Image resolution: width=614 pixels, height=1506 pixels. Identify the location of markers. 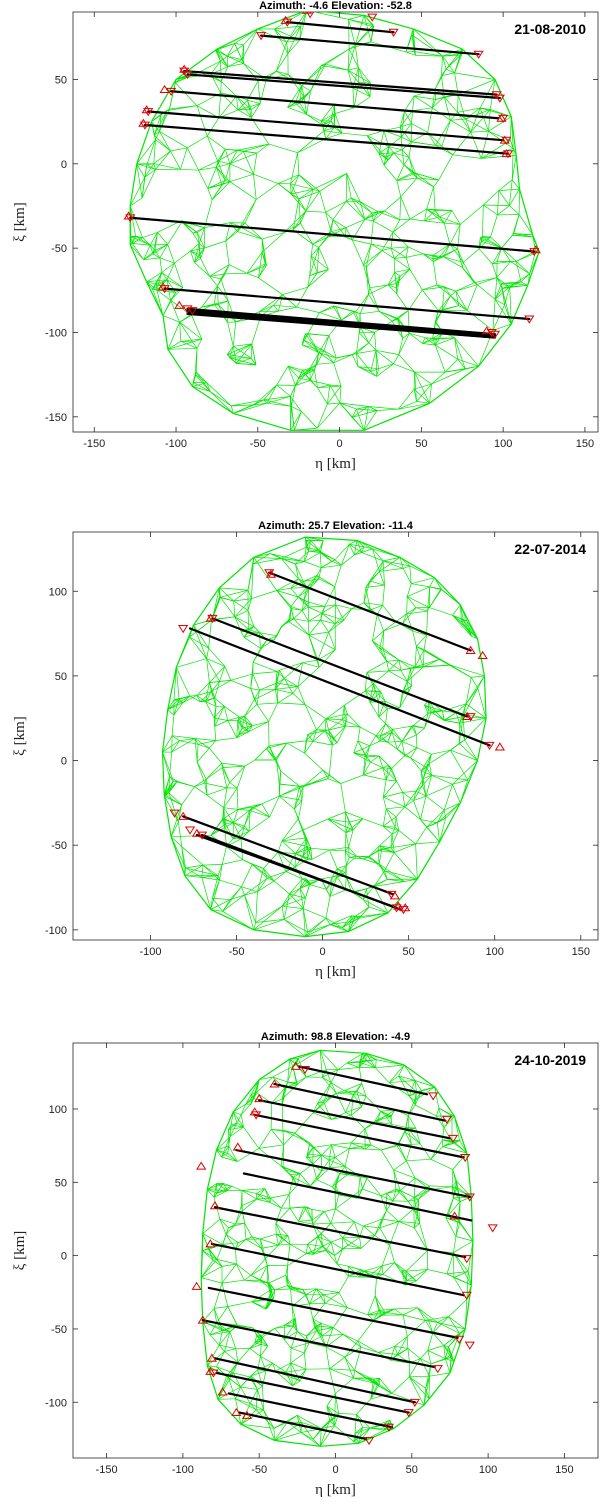
(332, 175).